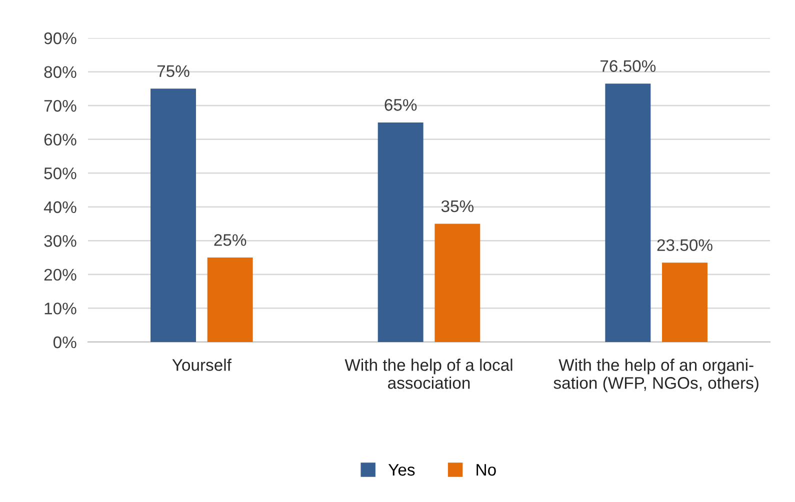 This screenshot has width=795, height=502. Describe the element at coordinates (60, 38) in the screenshot. I see `y-tick-label: 90%` at that location.